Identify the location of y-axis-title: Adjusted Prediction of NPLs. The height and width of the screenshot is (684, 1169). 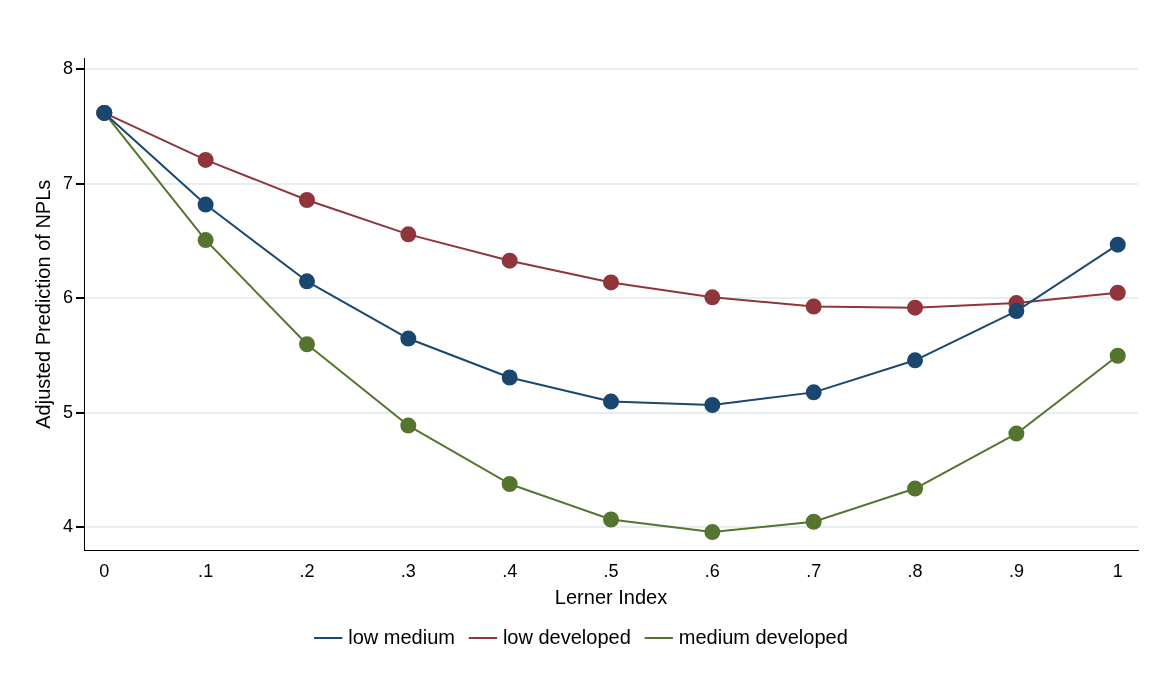
(42, 304).